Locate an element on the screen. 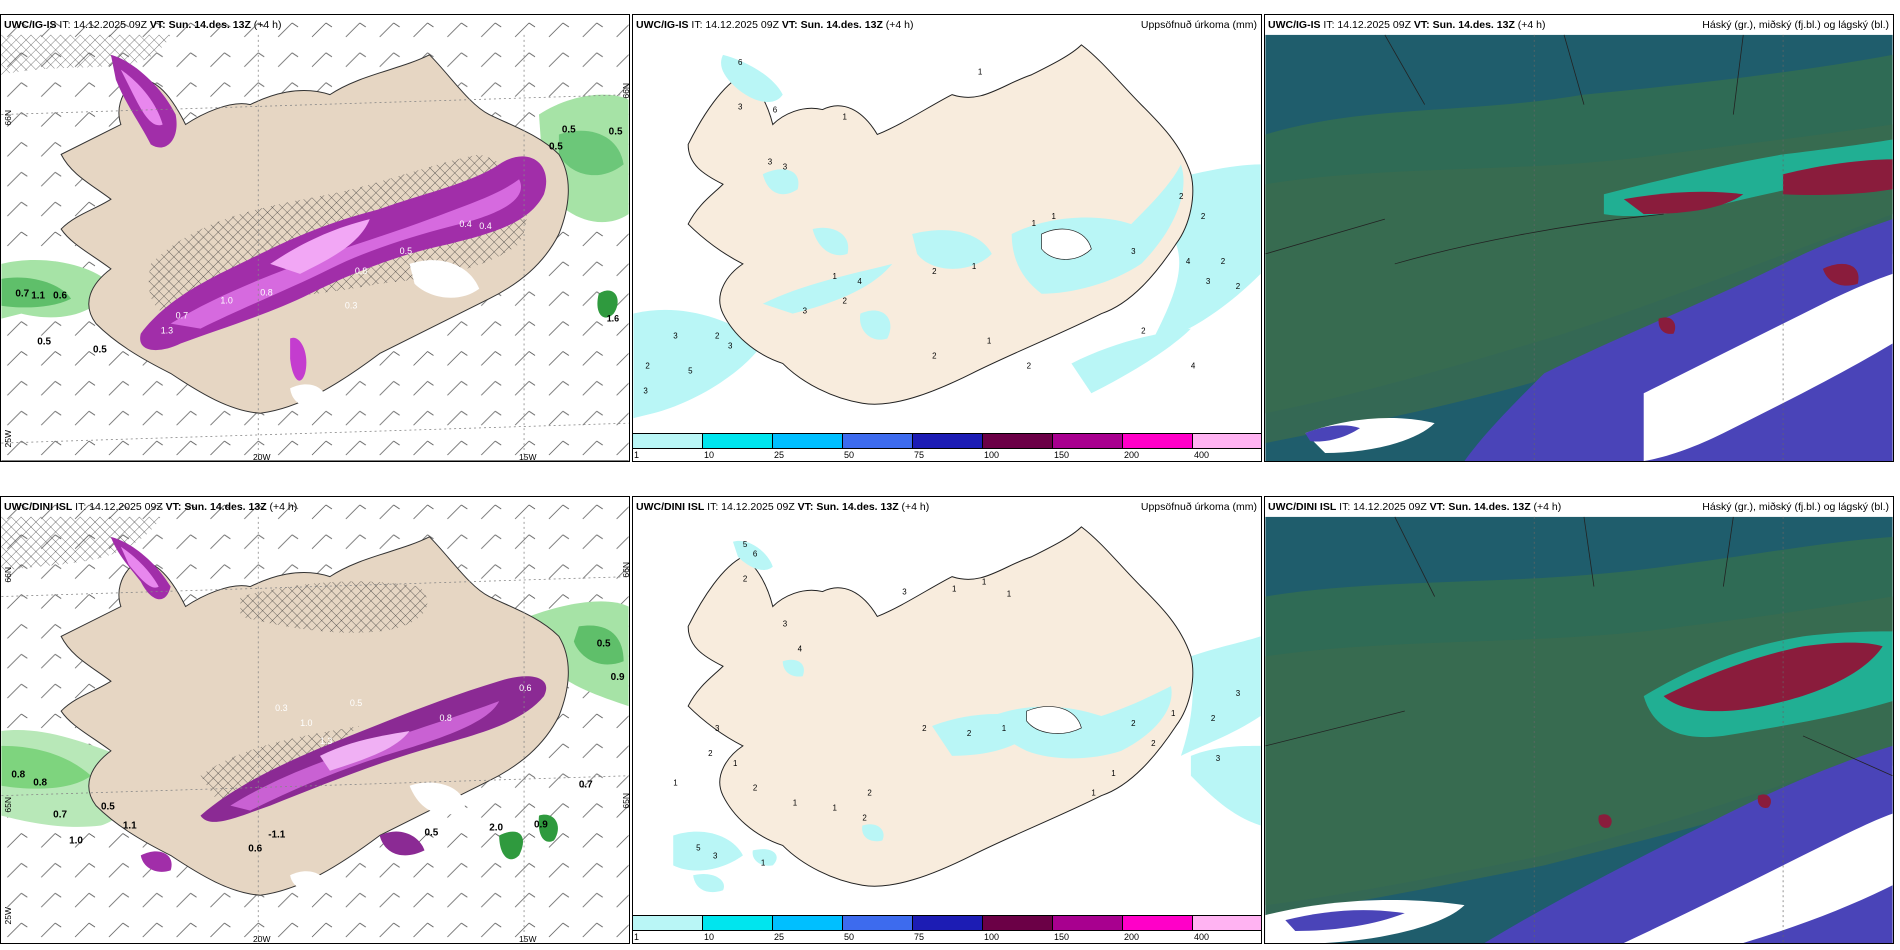  colorbar-tick-label: 200 is located at coordinates (1132, 937).